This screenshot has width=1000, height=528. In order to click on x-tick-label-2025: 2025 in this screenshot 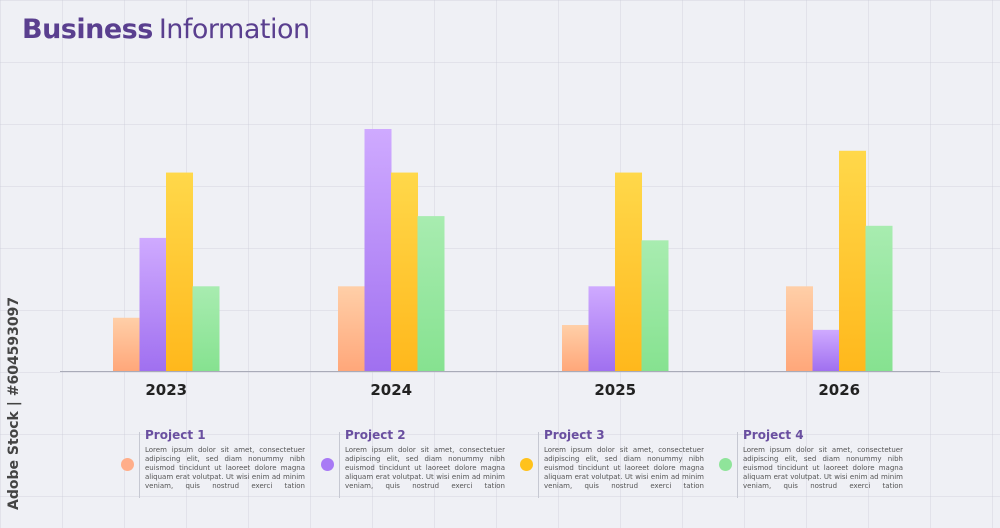, I will do `click(615, 390)`.